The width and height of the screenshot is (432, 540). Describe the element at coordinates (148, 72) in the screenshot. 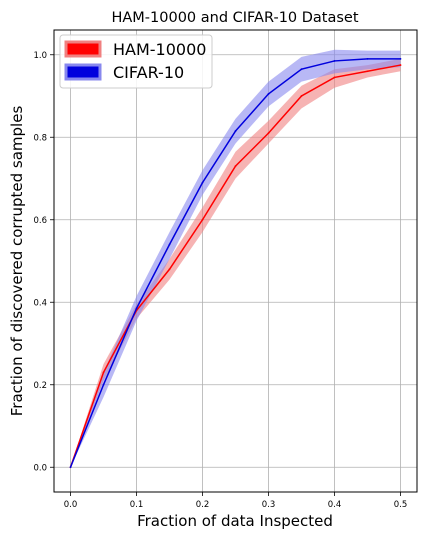

I see `legend-label-cifar-10: CIFAR-10` at that location.